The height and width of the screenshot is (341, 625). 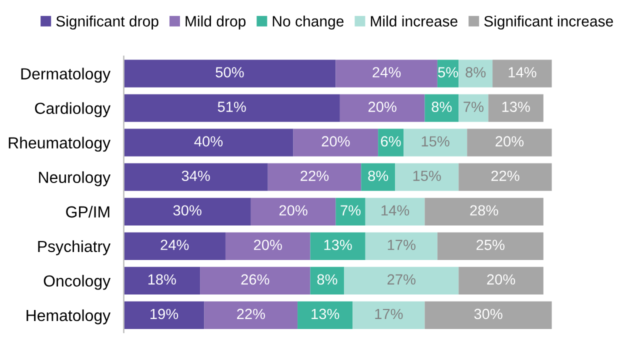 What do you see at coordinates (68, 316) in the screenshot?
I see `y-tick-label: Hematology` at bounding box center [68, 316].